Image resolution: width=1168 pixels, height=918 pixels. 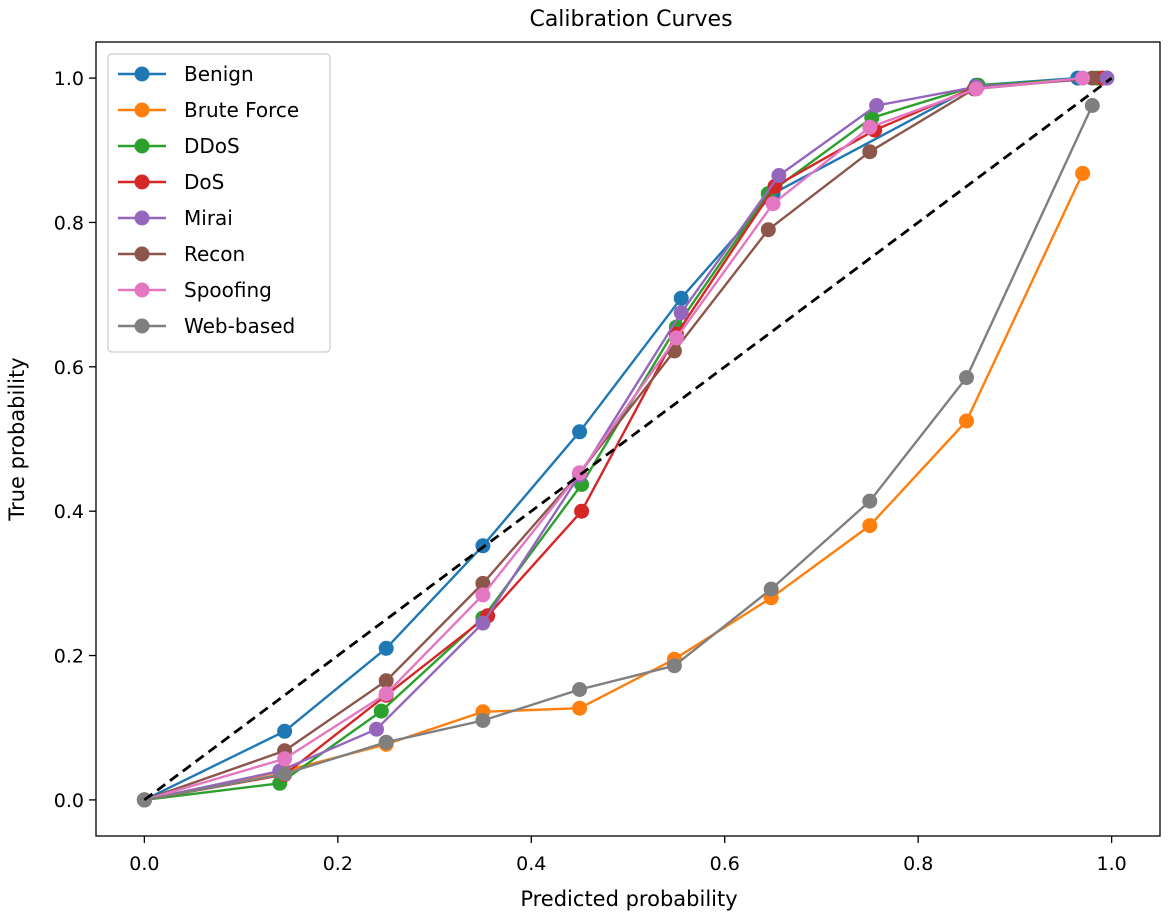 What do you see at coordinates (175, 218) in the screenshot?
I see `legend-entry: Mirai` at bounding box center [175, 218].